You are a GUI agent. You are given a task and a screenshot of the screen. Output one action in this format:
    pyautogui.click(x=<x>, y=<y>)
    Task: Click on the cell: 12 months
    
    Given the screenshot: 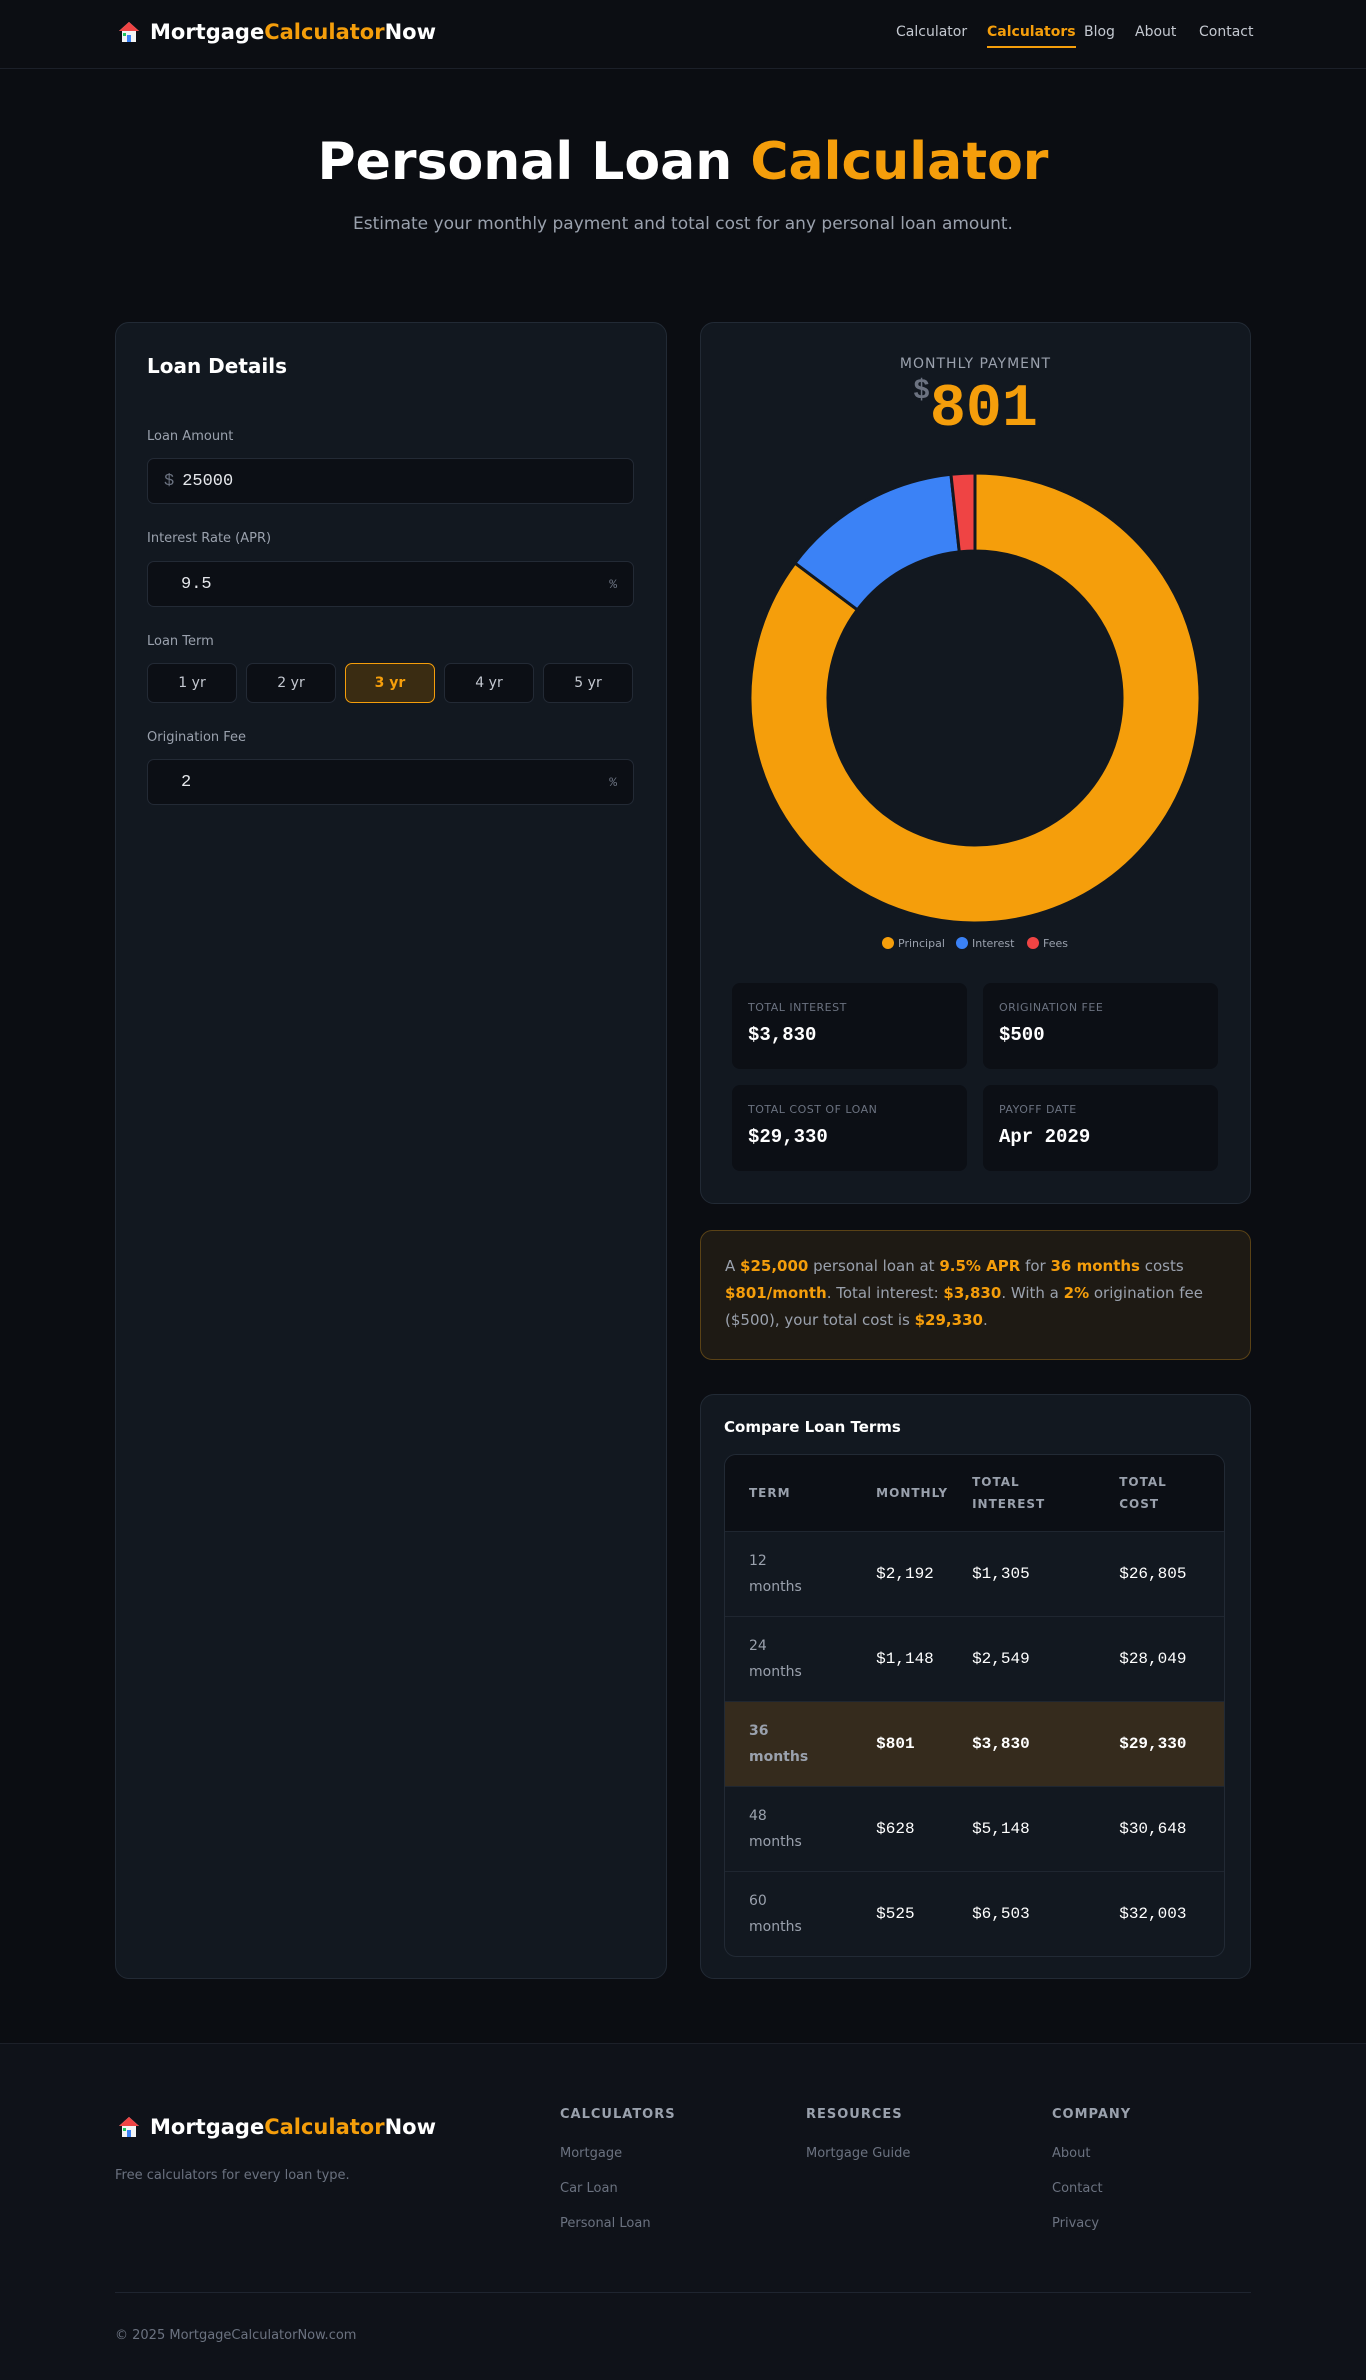 What is the action you would take?
    pyautogui.click(x=789, y=1573)
    